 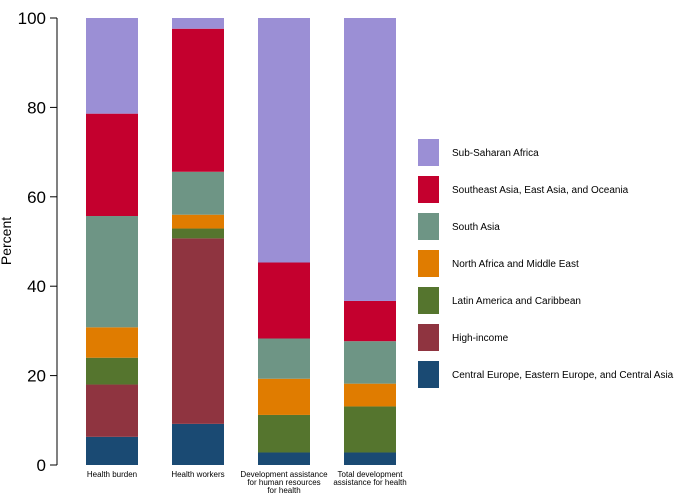 What do you see at coordinates (112, 474) in the screenshot?
I see `x-category-label: Health burden` at bounding box center [112, 474].